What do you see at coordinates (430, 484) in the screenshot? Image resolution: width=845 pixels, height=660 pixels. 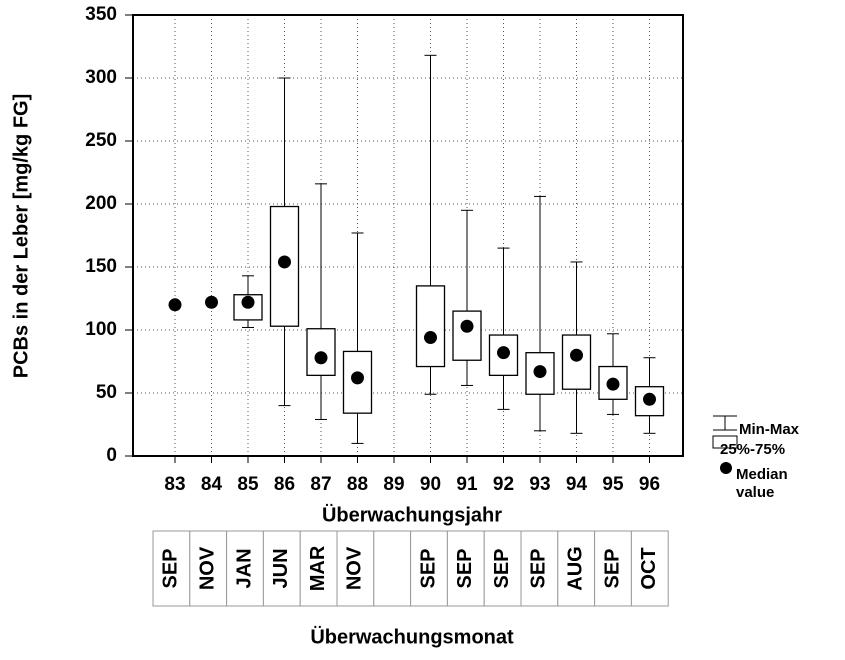 I see `x-tick-label: 90` at bounding box center [430, 484].